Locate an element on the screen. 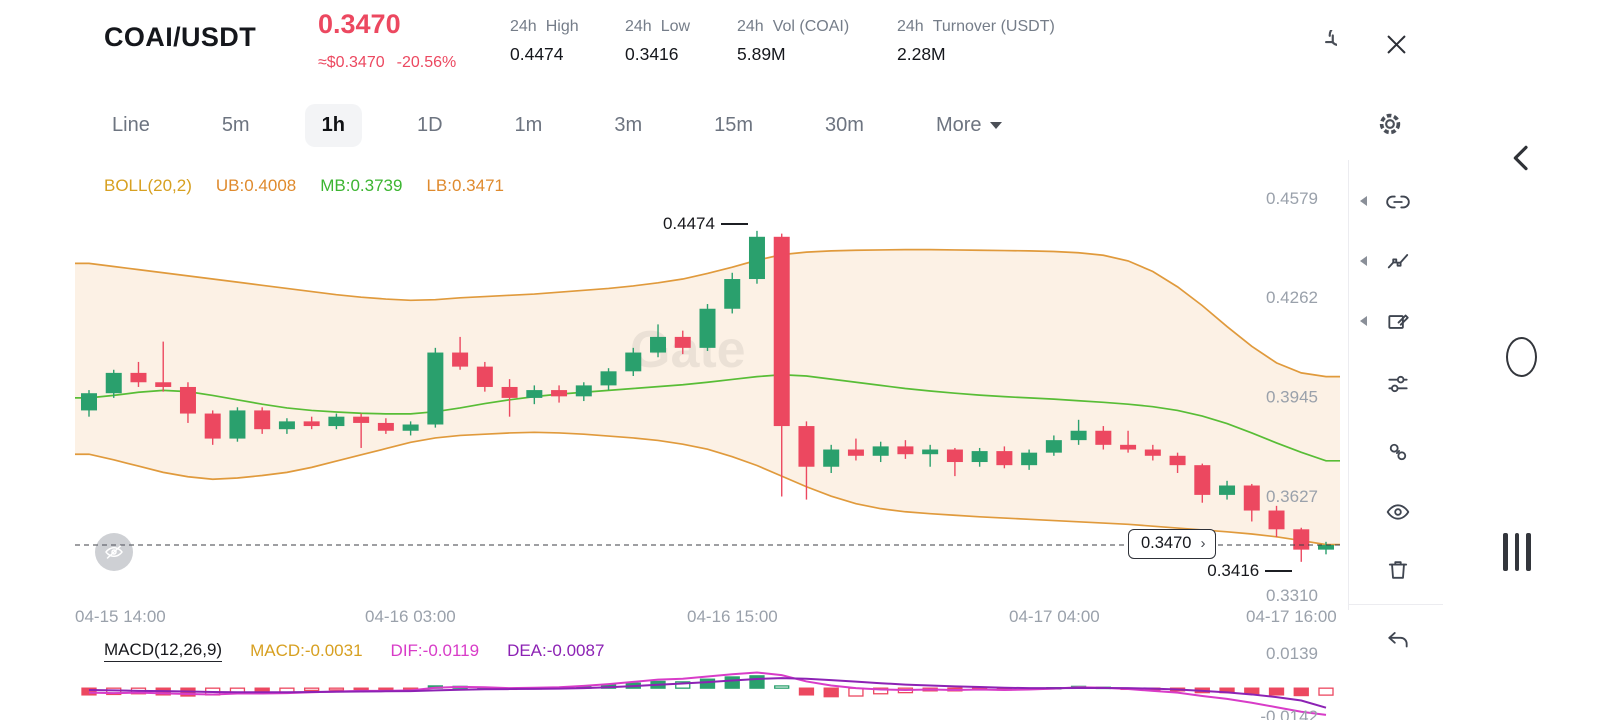  price-subline: ≈$0.3470 -20.56% is located at coordinates (387, 63).